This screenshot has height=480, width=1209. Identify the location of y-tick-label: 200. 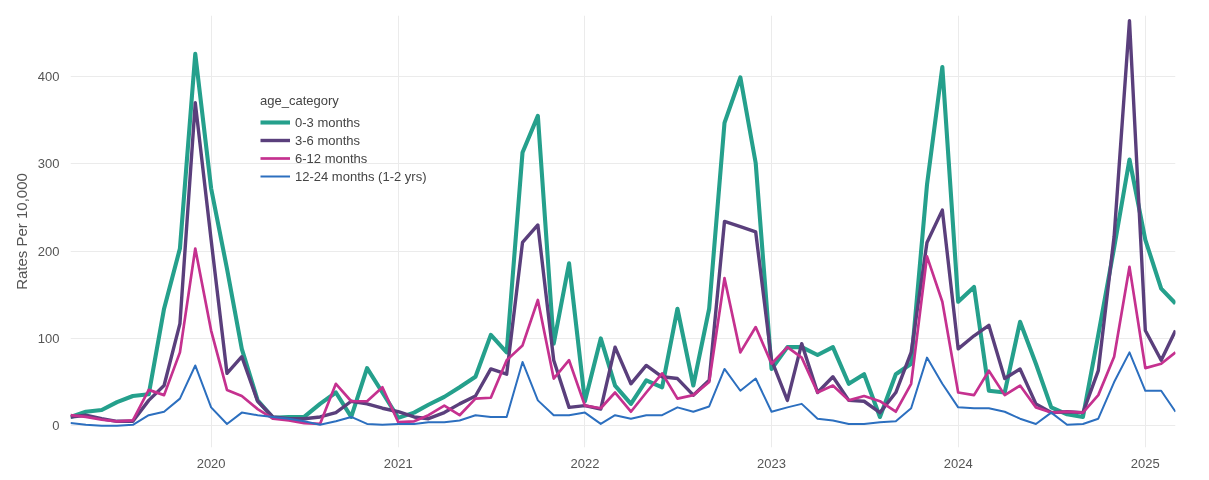
(48, 251).